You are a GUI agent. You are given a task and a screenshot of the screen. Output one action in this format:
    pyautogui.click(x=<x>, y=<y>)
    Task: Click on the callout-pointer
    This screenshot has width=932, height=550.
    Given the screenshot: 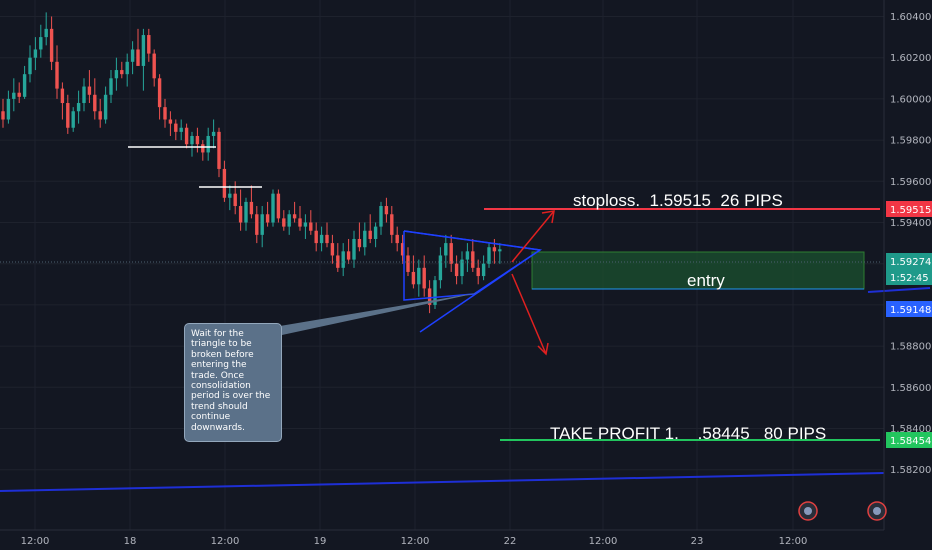 What is the action you would take?
    pyautogui.click(x=375, y=315)
    